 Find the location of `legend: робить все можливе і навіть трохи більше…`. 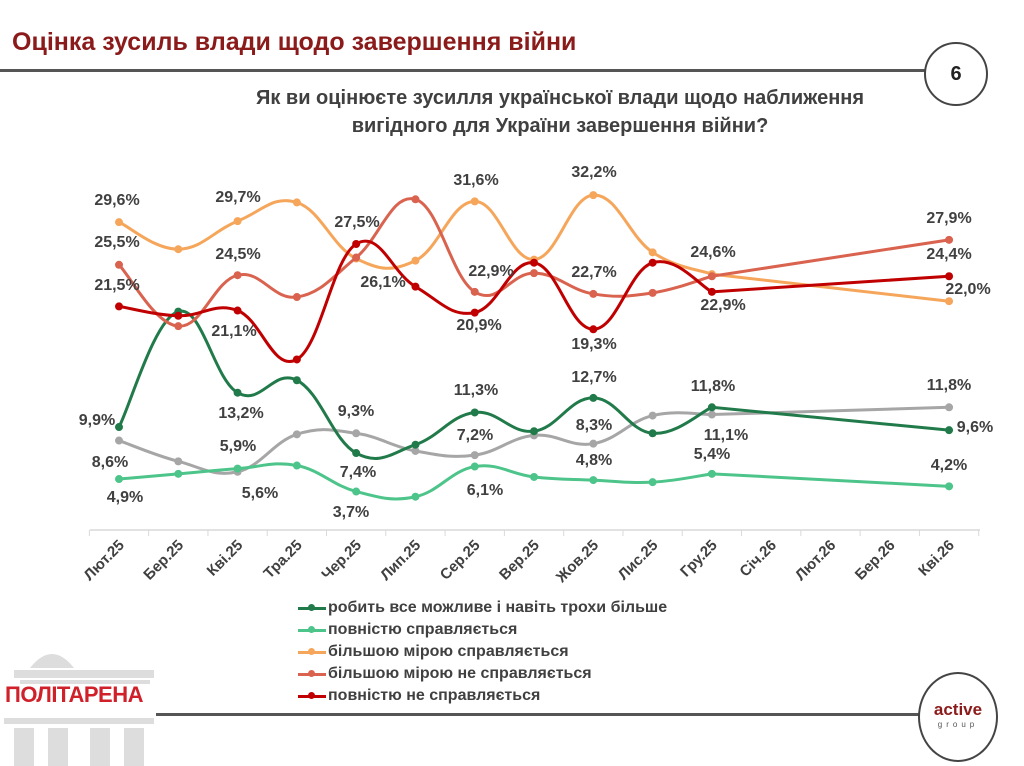

legend: робить все можливе і навіть трохи більше… is located at coordinates (482, 652).